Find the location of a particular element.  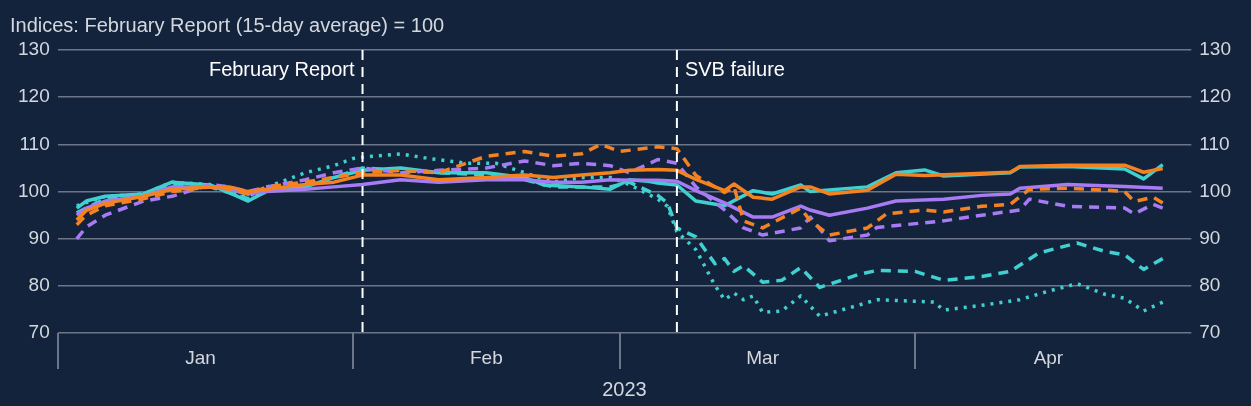

y2-tick-label: 70 is located at coordinates (1210, 332).